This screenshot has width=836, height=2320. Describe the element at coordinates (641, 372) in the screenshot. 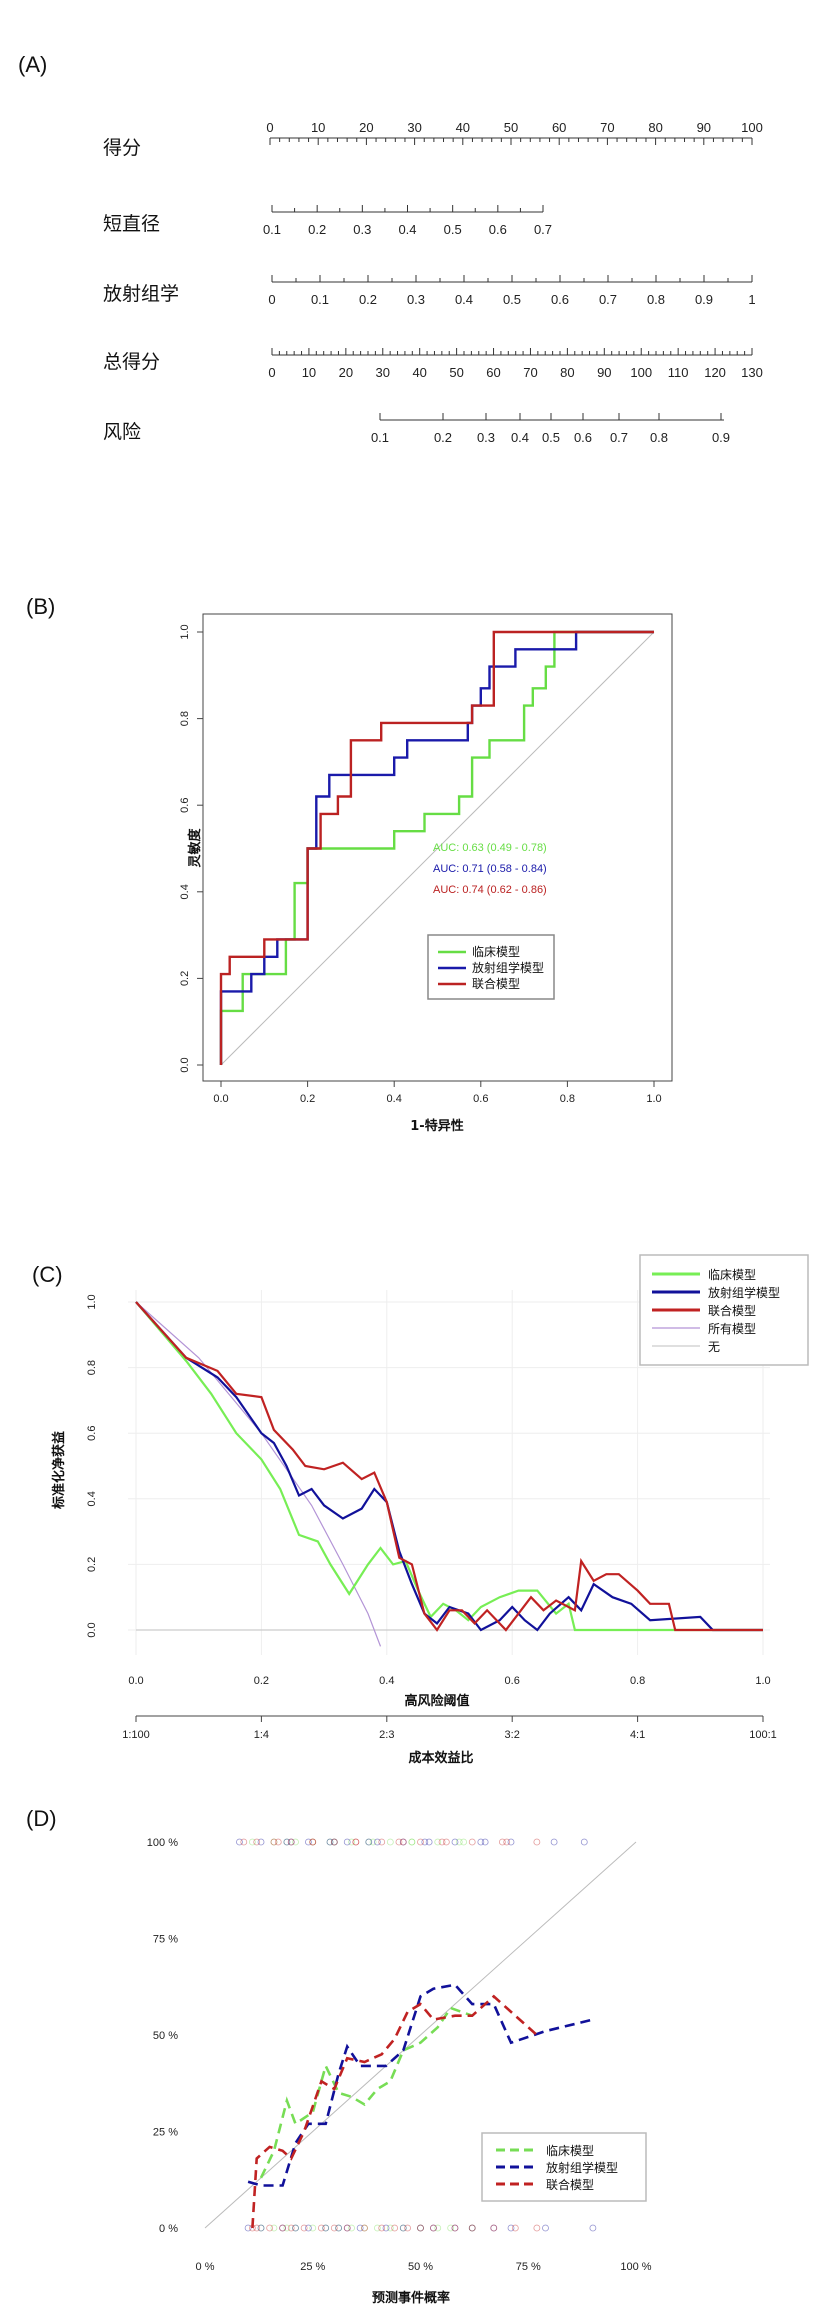

I see `nomogram-tick-label: 100` at that location.